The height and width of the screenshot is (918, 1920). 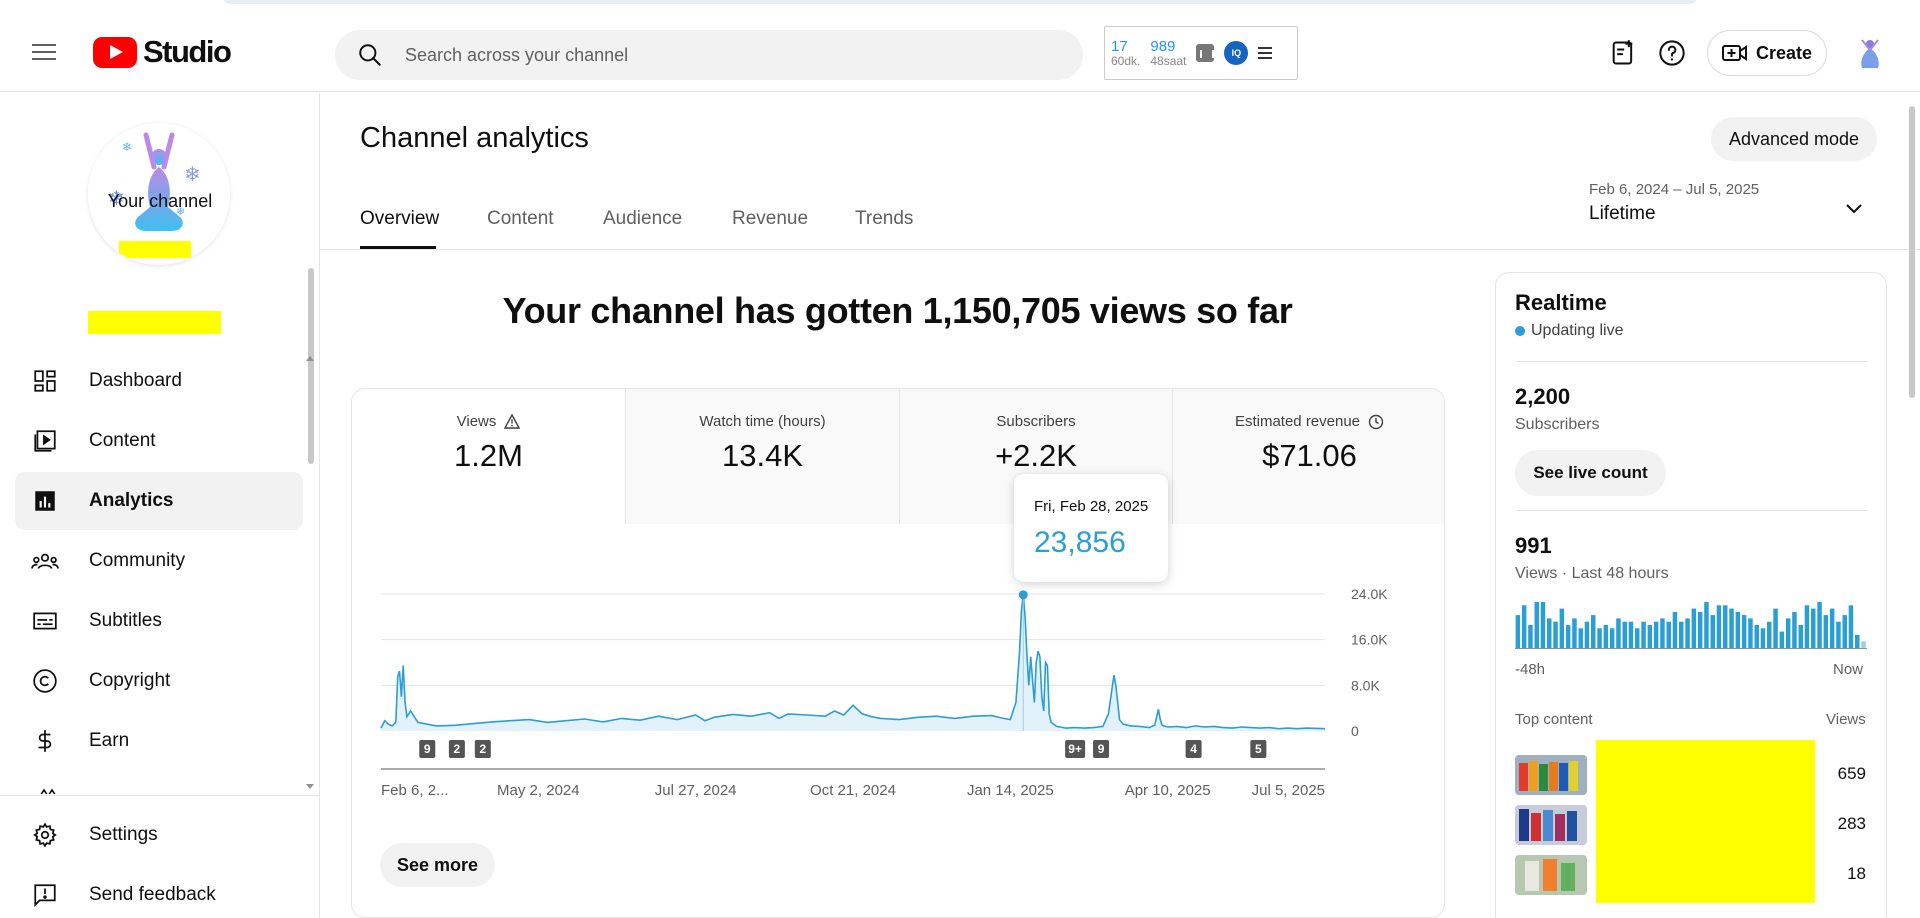 What do you see at coordinates (488, 456) in the screenshot?
I see `metric-views-tab: Views 1.2M` at bounding box center [488, 456].